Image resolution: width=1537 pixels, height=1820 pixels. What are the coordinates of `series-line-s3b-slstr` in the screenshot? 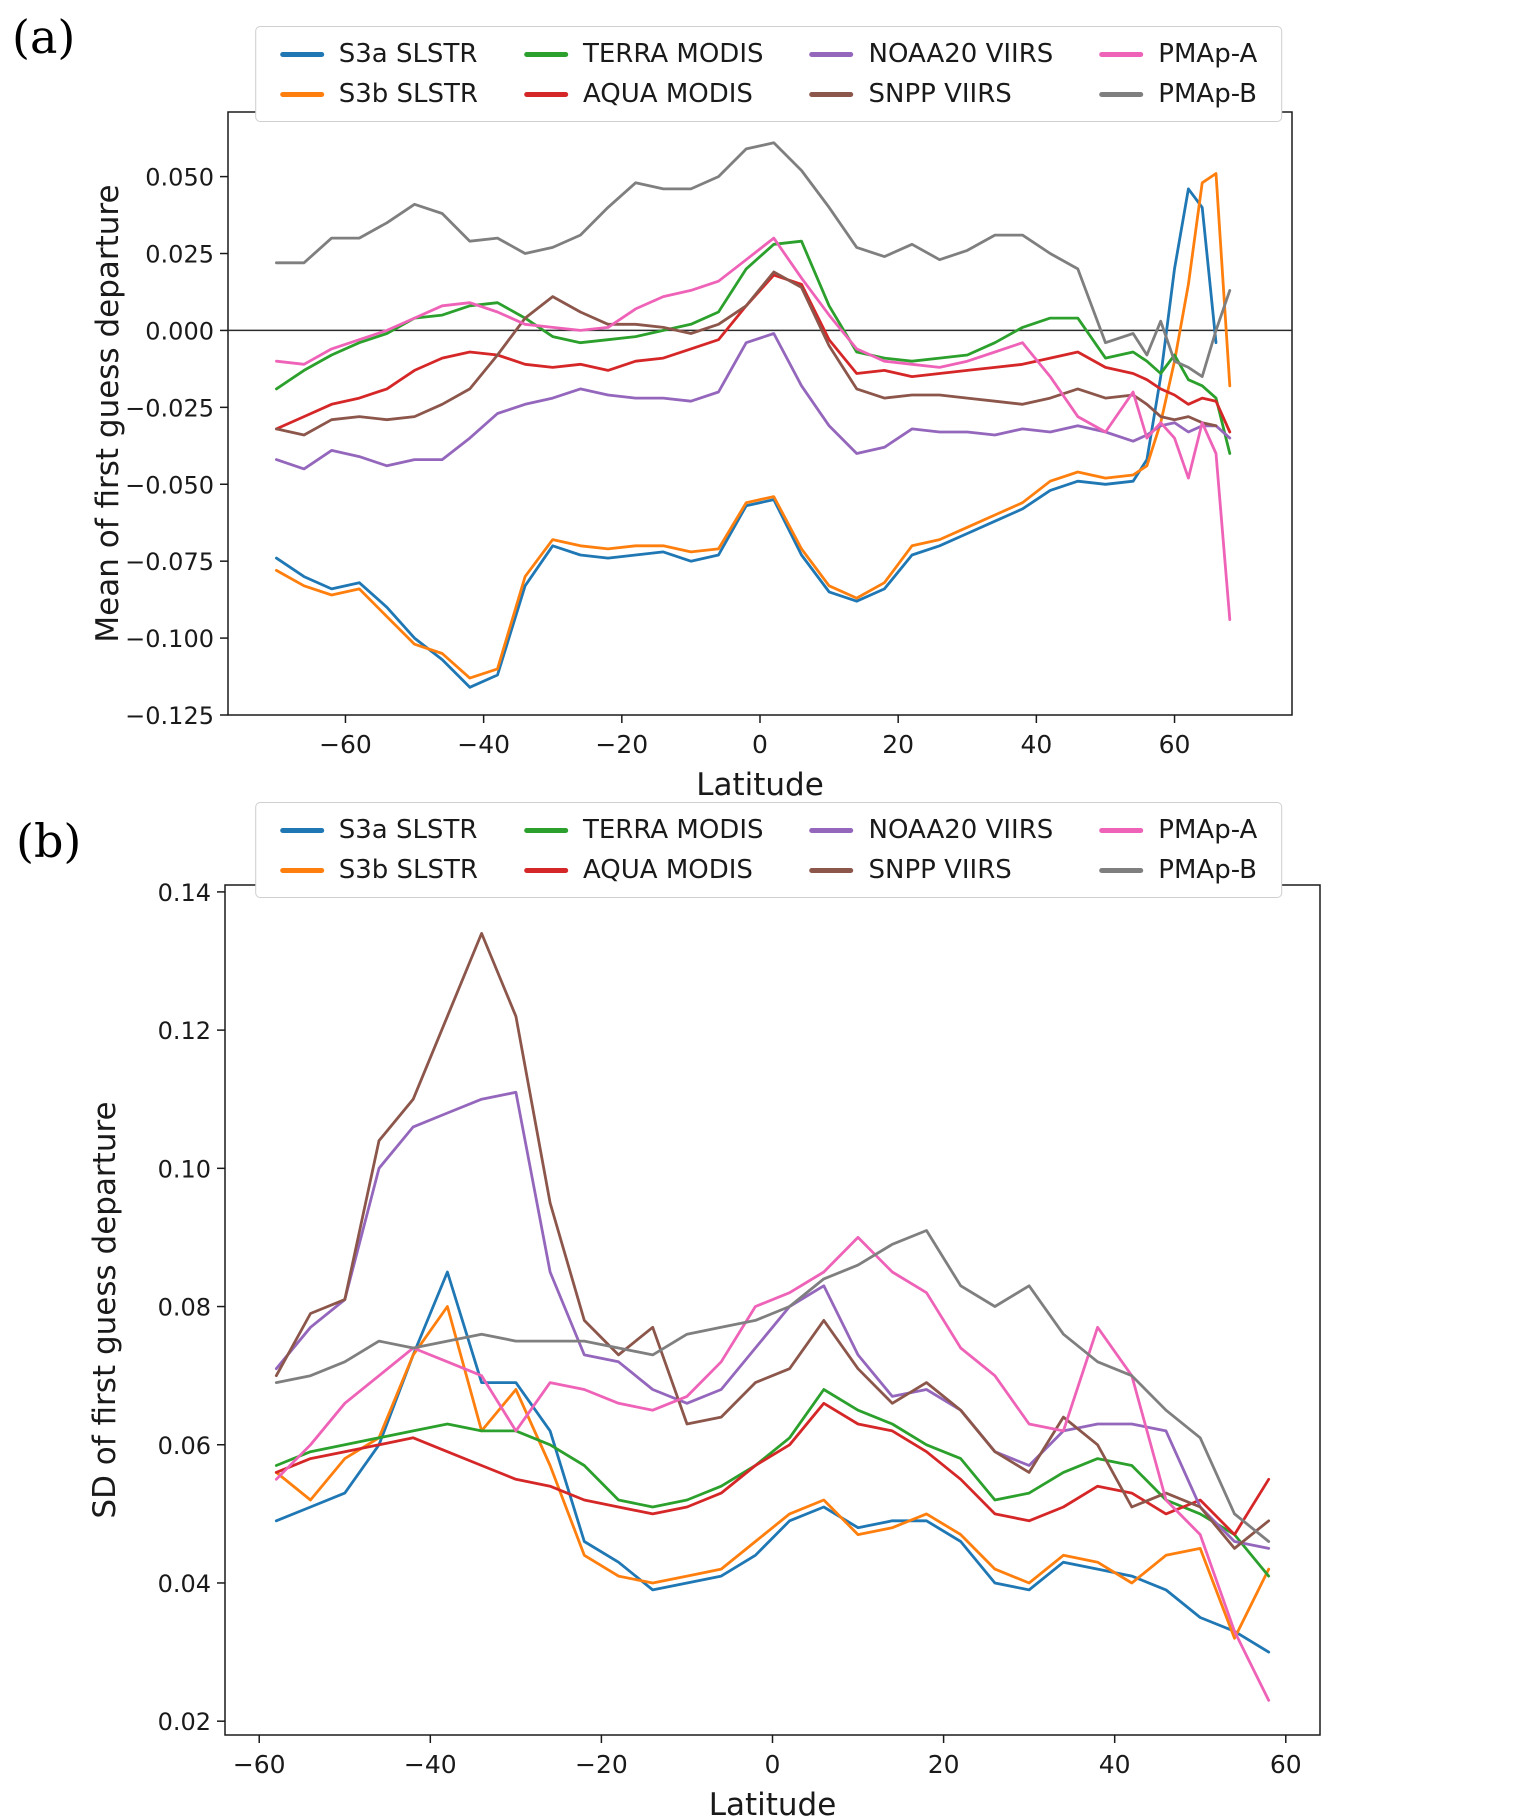 It's located at (772, 1472).